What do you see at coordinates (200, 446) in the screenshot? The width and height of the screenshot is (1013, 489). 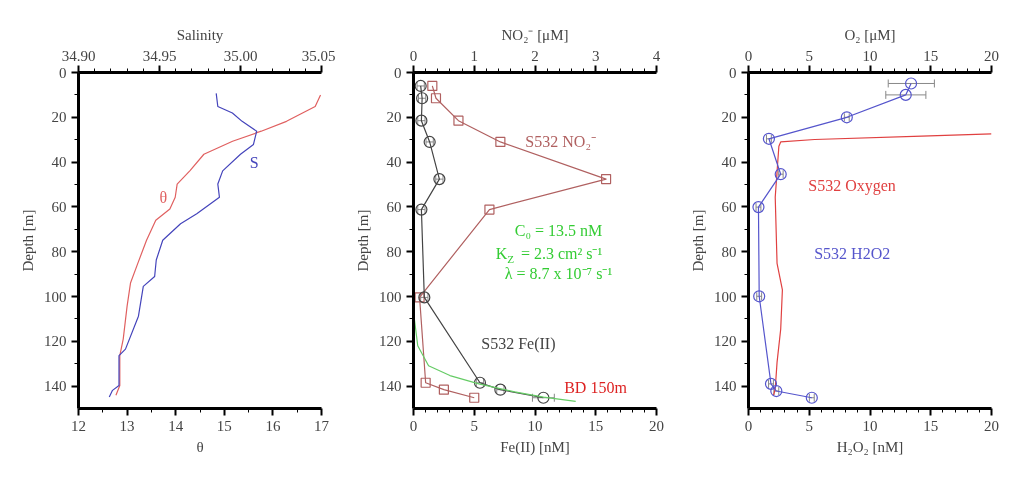 I see `x-axis-title: θ` at bounding box center [200, 446].